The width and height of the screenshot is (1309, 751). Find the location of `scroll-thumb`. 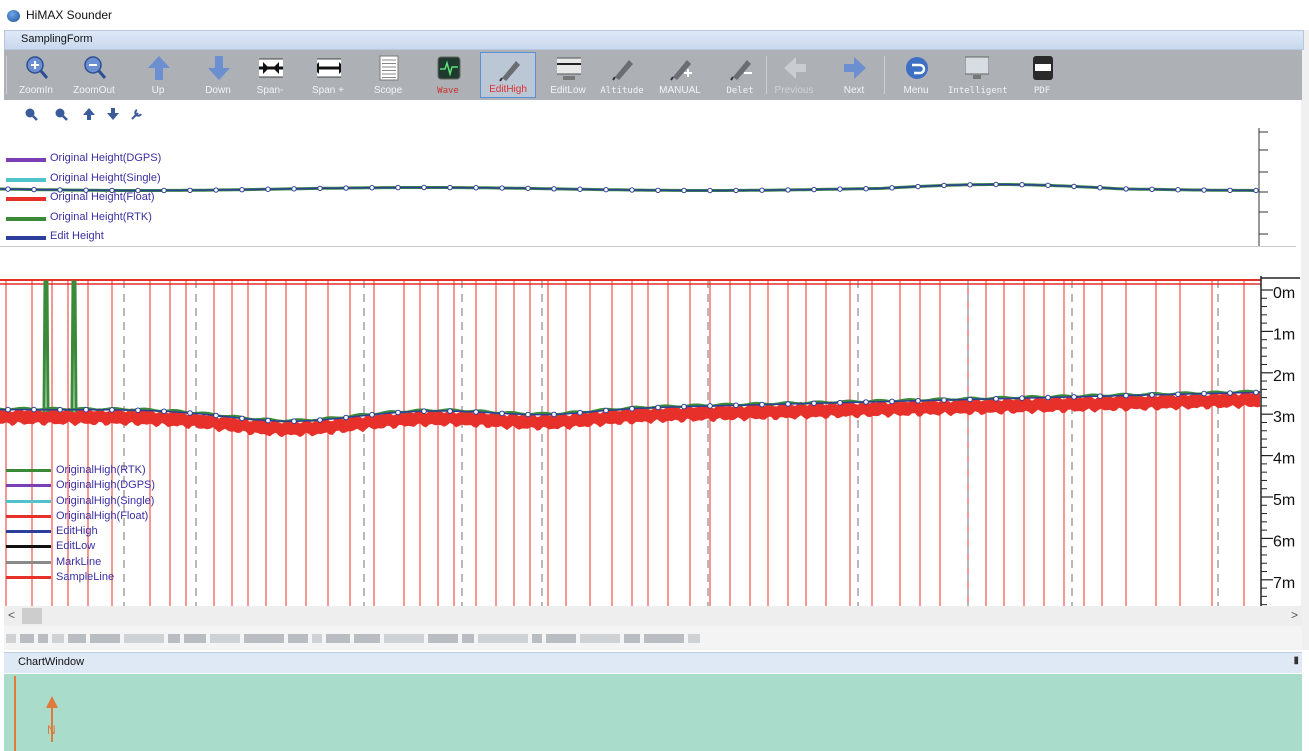

scroll-thumb is located at coordinates (32, 616).